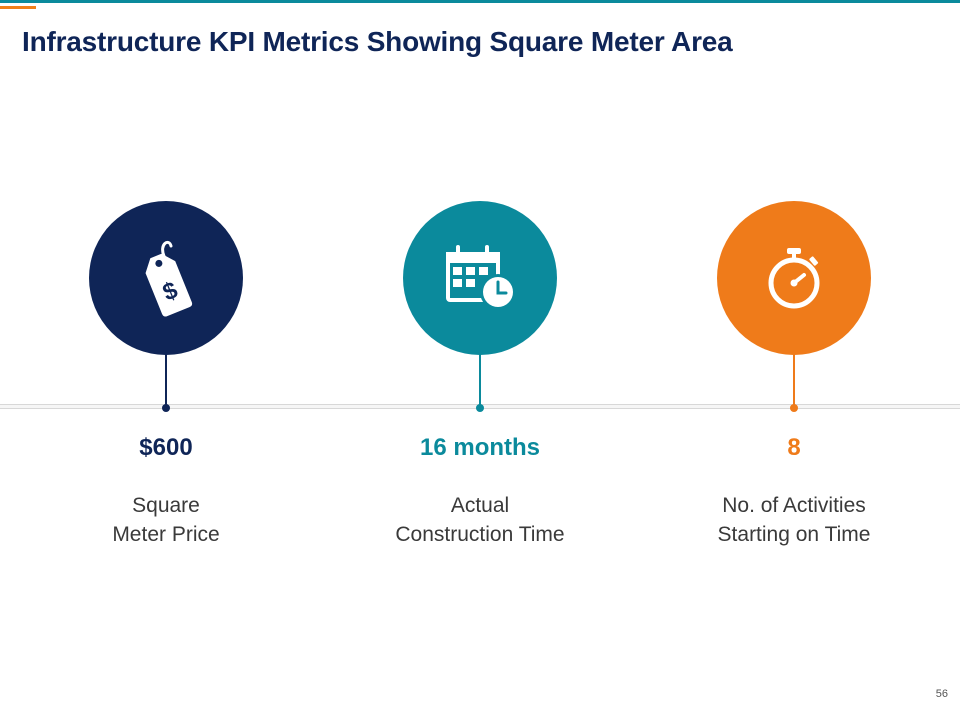  What do you see at coordinates (166, 505) in the screenshot?
I see `kpi-label-line: Square` at bounding box center [166, 505].